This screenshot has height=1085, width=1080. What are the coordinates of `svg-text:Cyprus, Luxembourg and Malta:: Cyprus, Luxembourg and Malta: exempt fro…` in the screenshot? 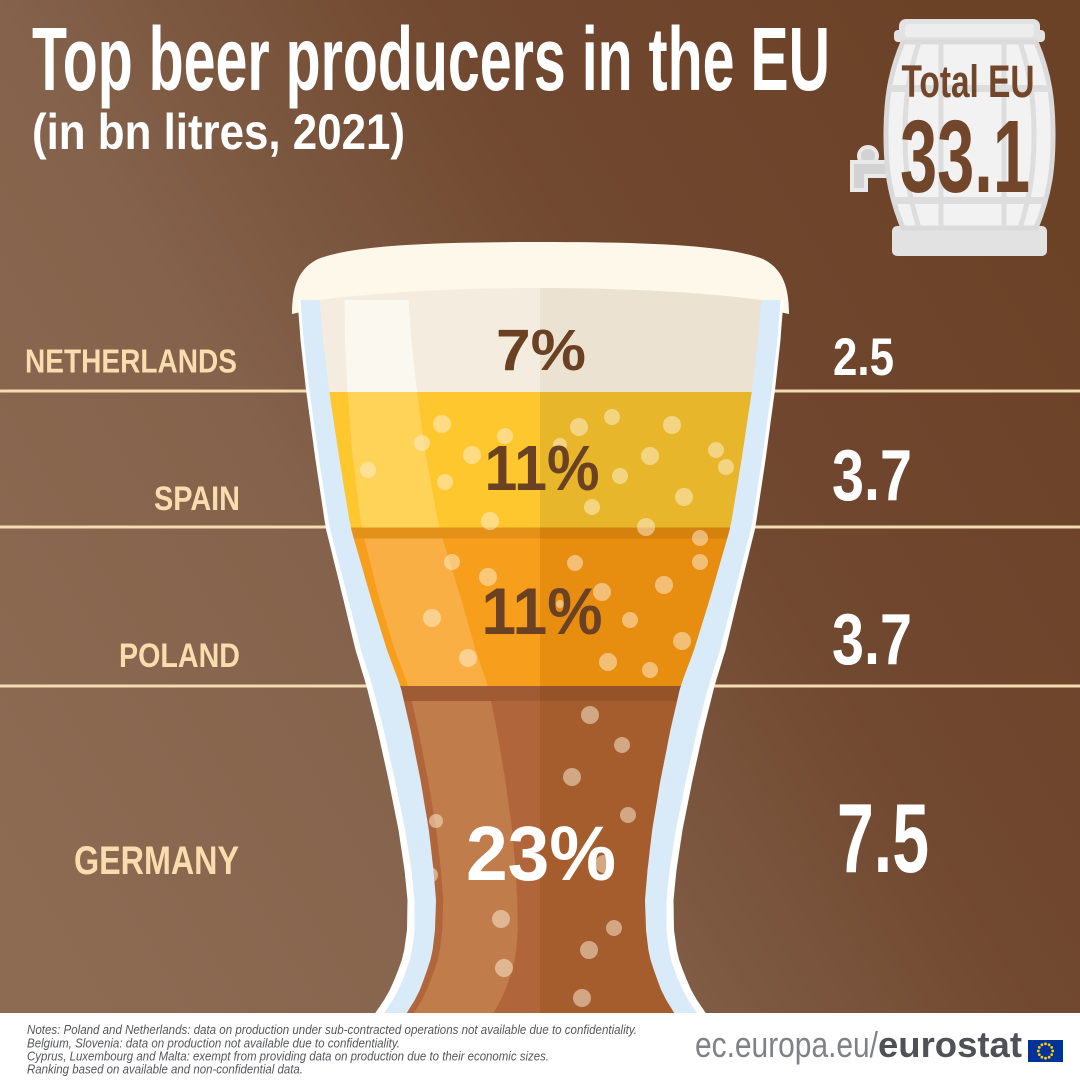 It's located at (288, 1057).